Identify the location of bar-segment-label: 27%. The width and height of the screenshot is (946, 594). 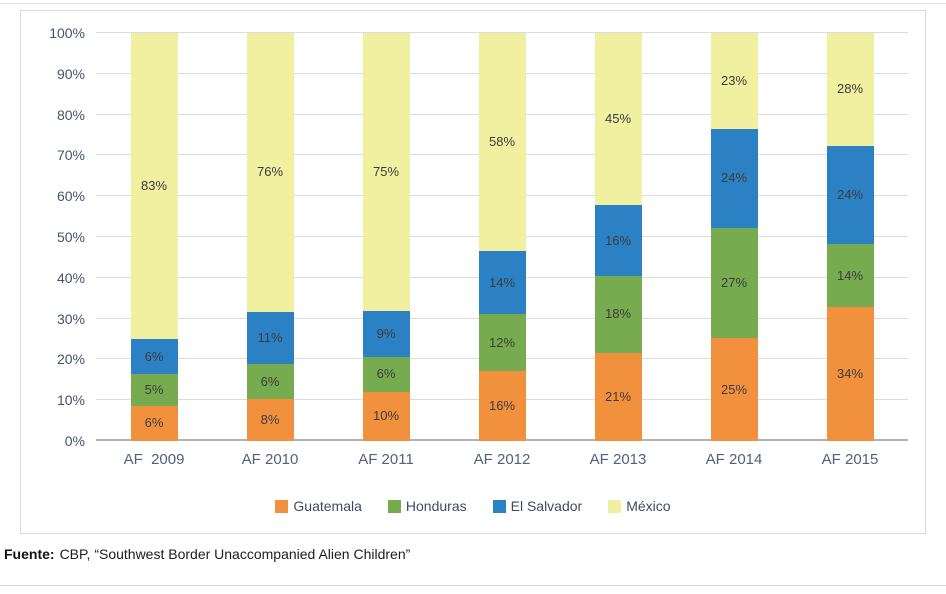
(734, 283).